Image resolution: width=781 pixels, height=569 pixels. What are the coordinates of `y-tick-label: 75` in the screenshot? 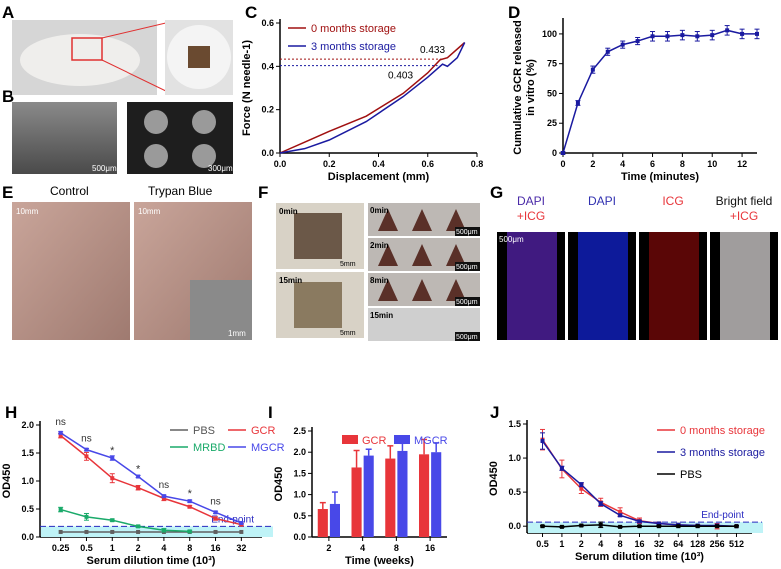 It's located at (552, 64).